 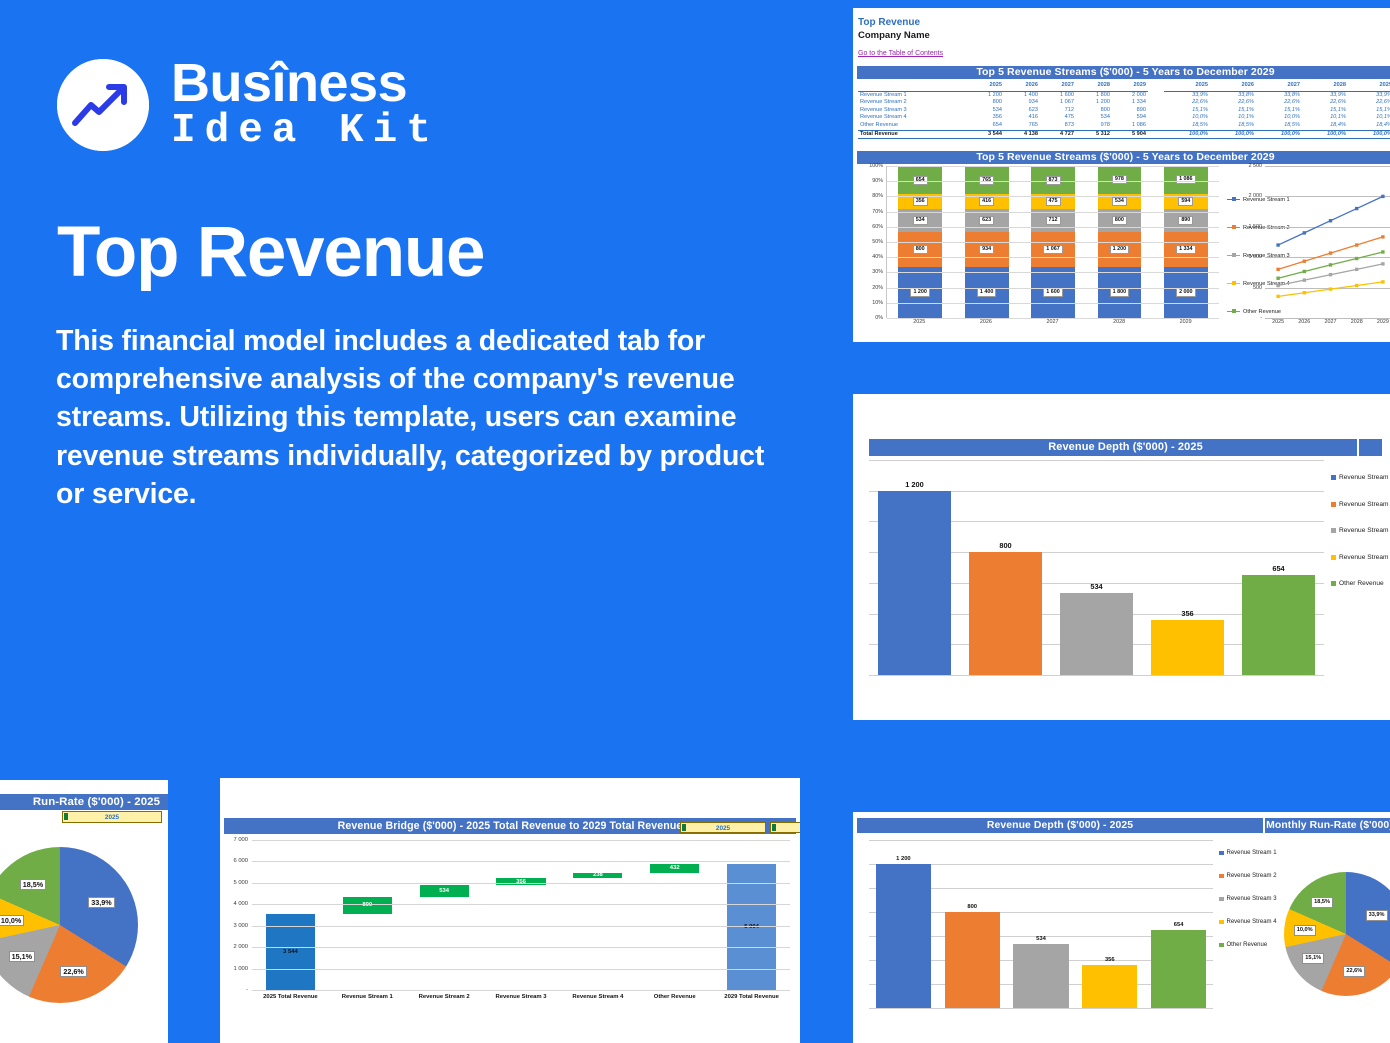 I want to click on data-label: 5 904, so click(x=751, y=926).